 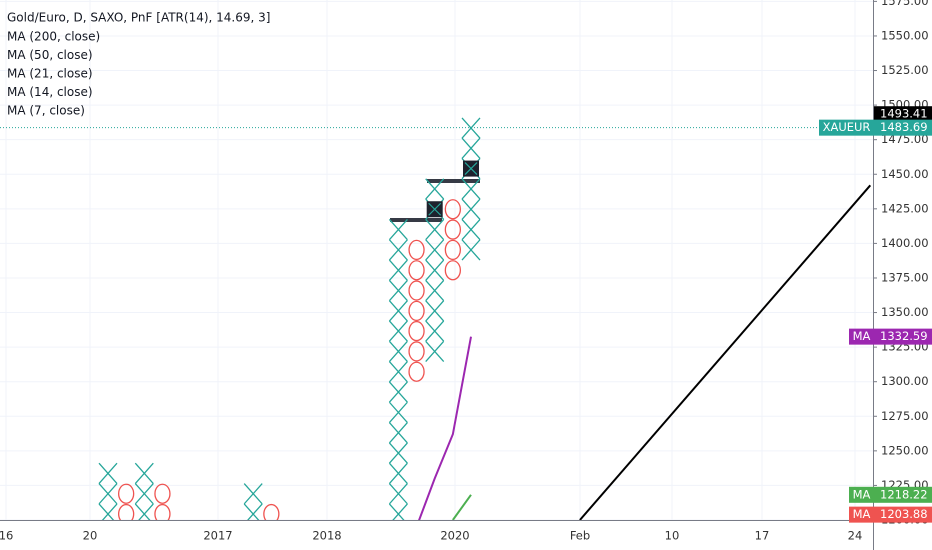 What do you see at coordinates (50, 92) in the screenshot?
I see `legend-entry: MA (14, close)` at bounding box center [50, 92].